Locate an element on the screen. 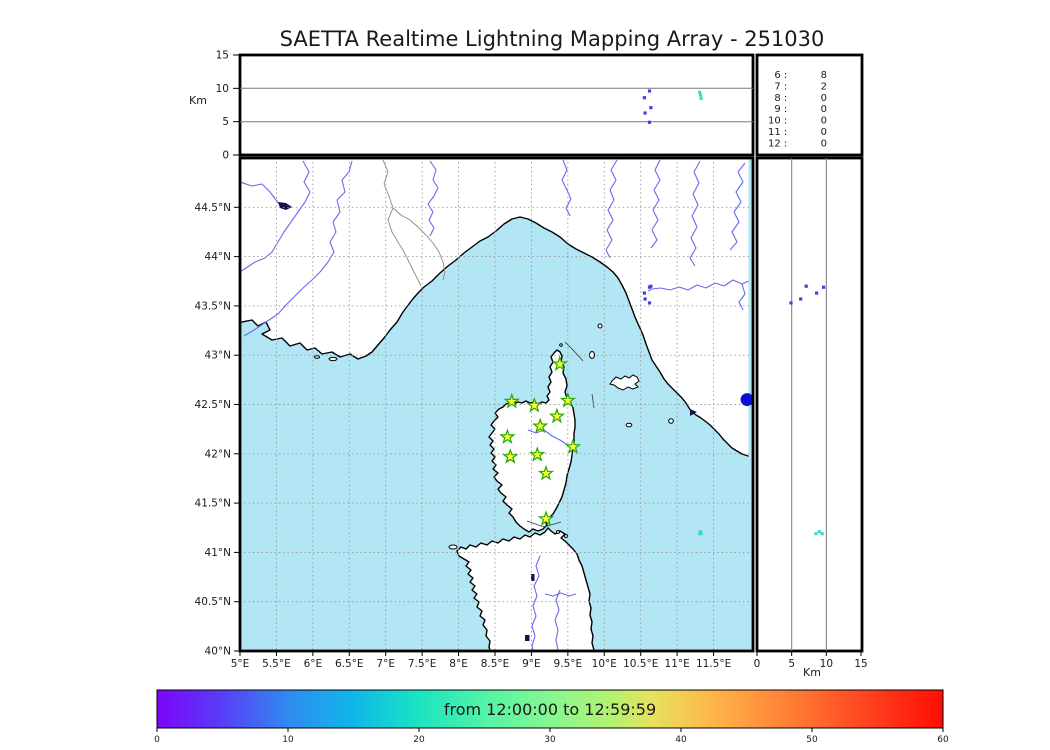 The width and height of the screenshot is (1050, 750). svg-text: 40°N is located at coordinates (218, 652).